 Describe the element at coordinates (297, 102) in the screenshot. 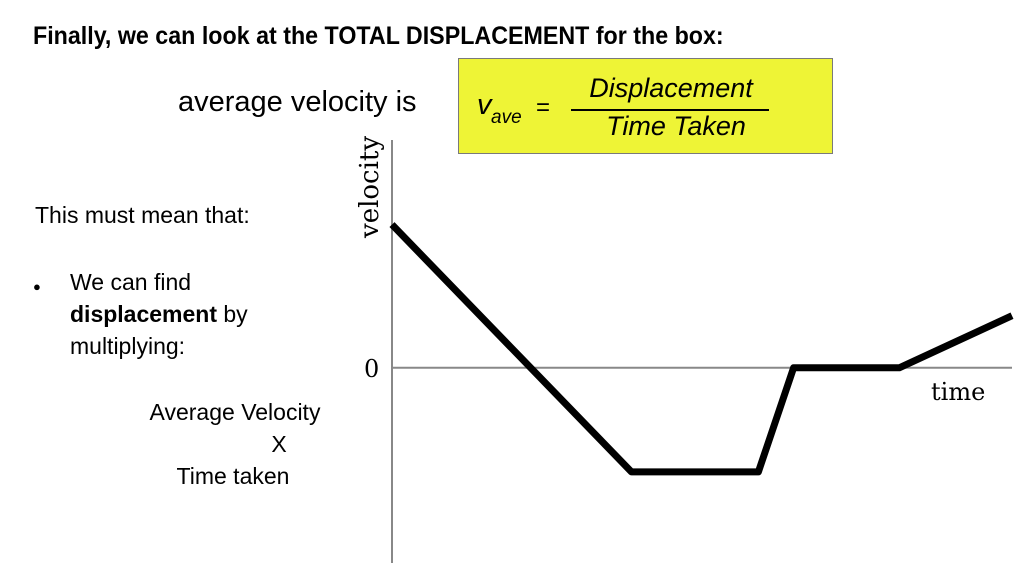

I see `average-velocity-label: average velocity is` at that location.